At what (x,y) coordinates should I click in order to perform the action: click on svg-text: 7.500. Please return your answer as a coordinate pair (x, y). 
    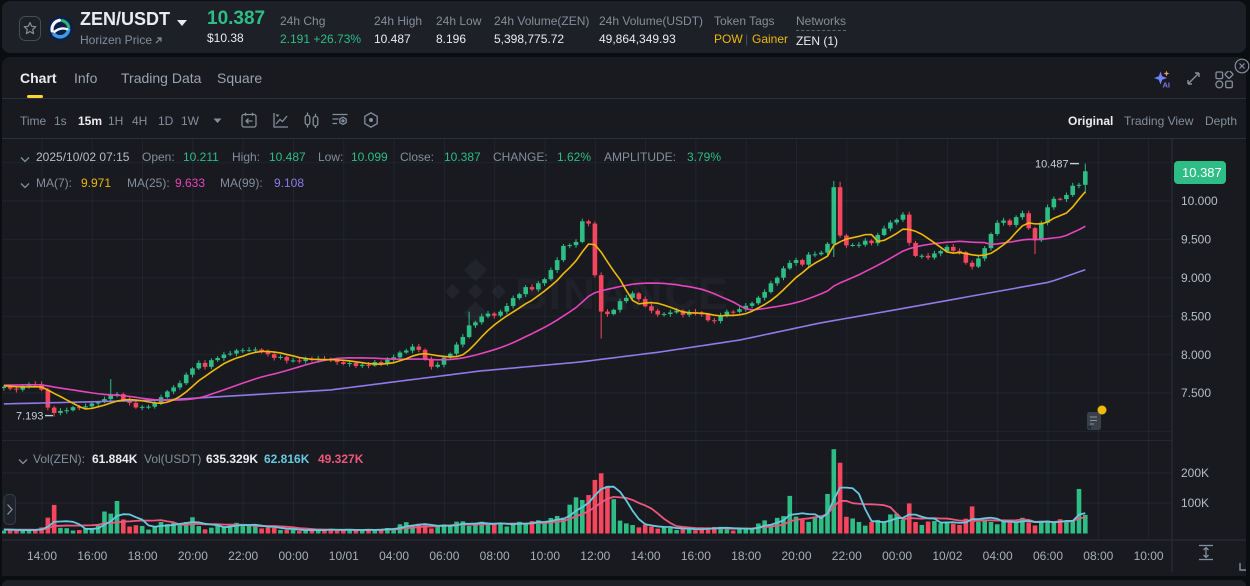
    Looking at the image, I should click on (1196, 393).